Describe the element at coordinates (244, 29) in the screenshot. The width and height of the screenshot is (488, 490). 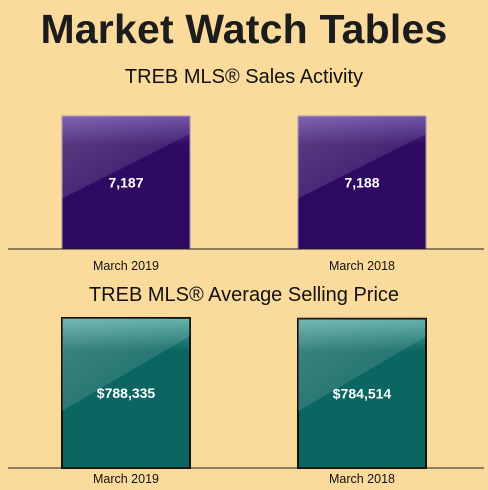
I see `page-title: Market Watch Tables` at that location.